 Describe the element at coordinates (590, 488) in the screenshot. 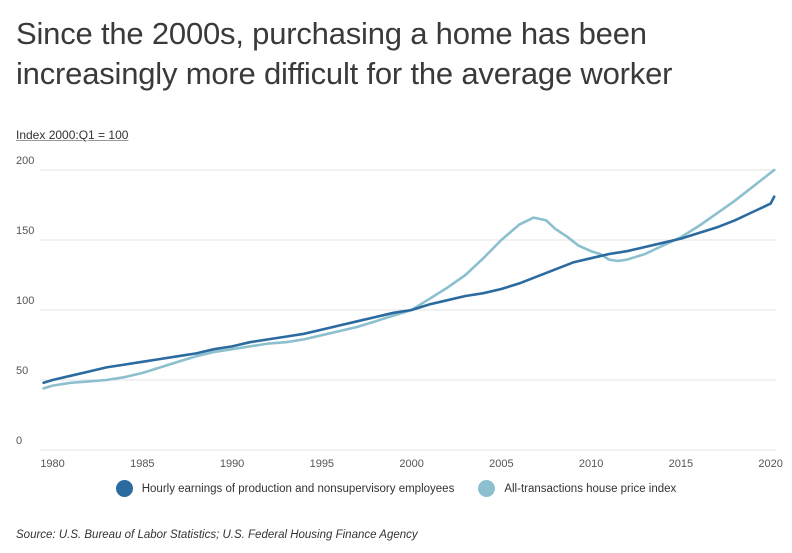

I see `legend-label-house-price: All-transactions house price index` at that location.